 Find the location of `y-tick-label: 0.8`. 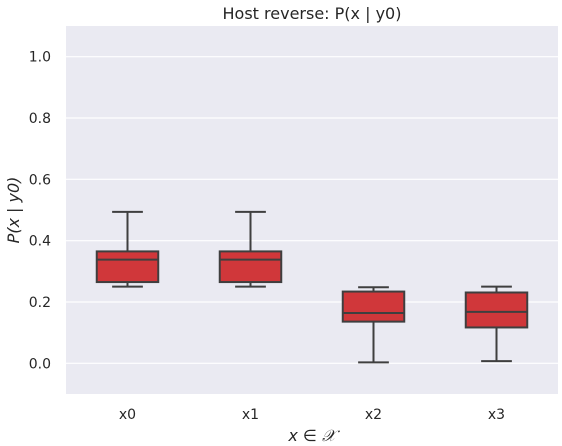

y-tick-label: 0.8 is located at coordinates (40, 119).